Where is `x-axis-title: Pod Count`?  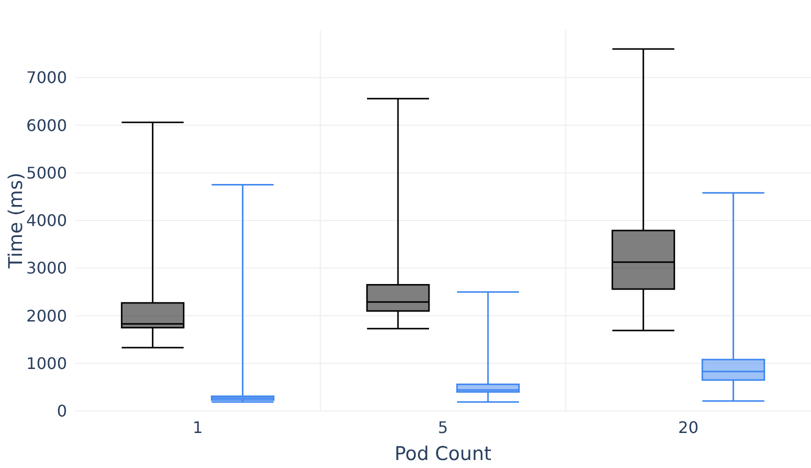
x-axis-title: Pod Count is located at coordinates (443, 454).